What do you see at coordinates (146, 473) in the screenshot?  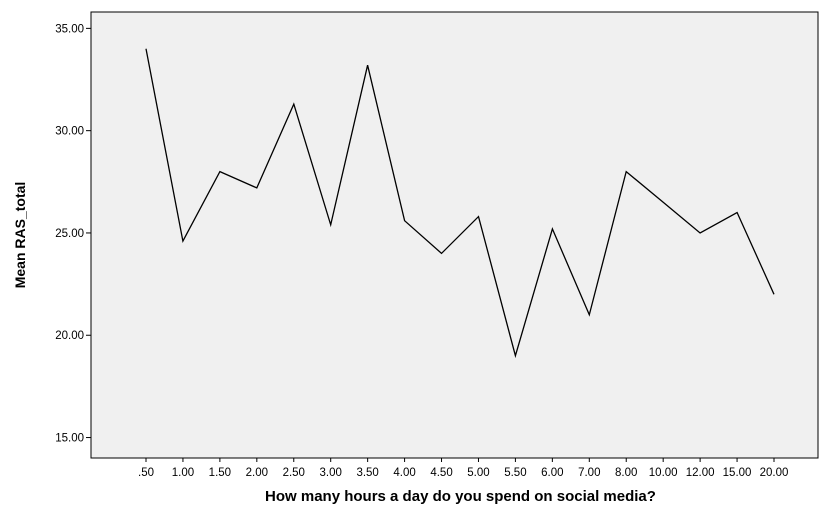 I see `x-tick-label: .50` at bounding box center [146, 473].